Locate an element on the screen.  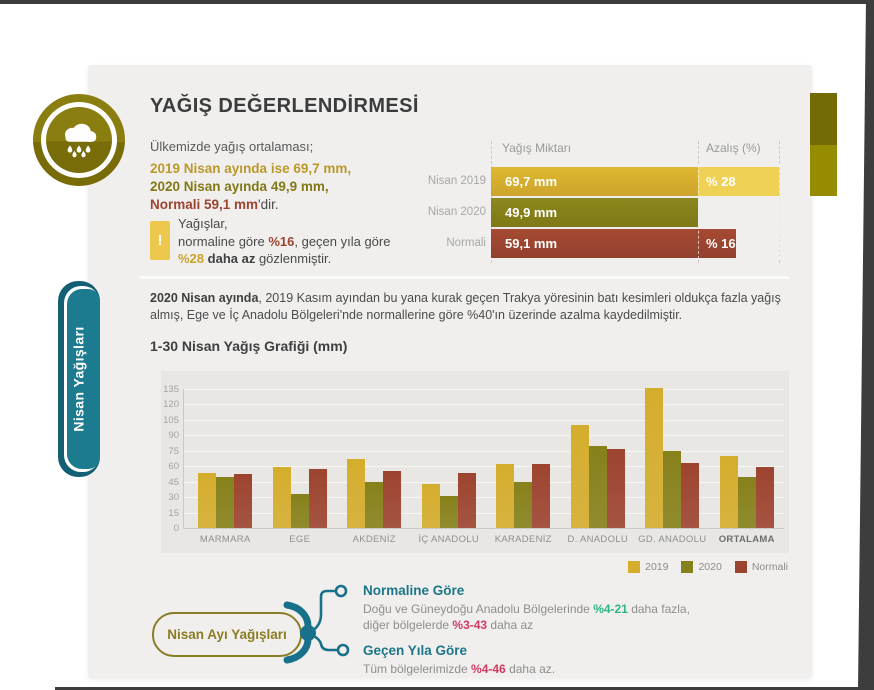
bar-Normali-karadeni-z is located at coordinates (541, 496).